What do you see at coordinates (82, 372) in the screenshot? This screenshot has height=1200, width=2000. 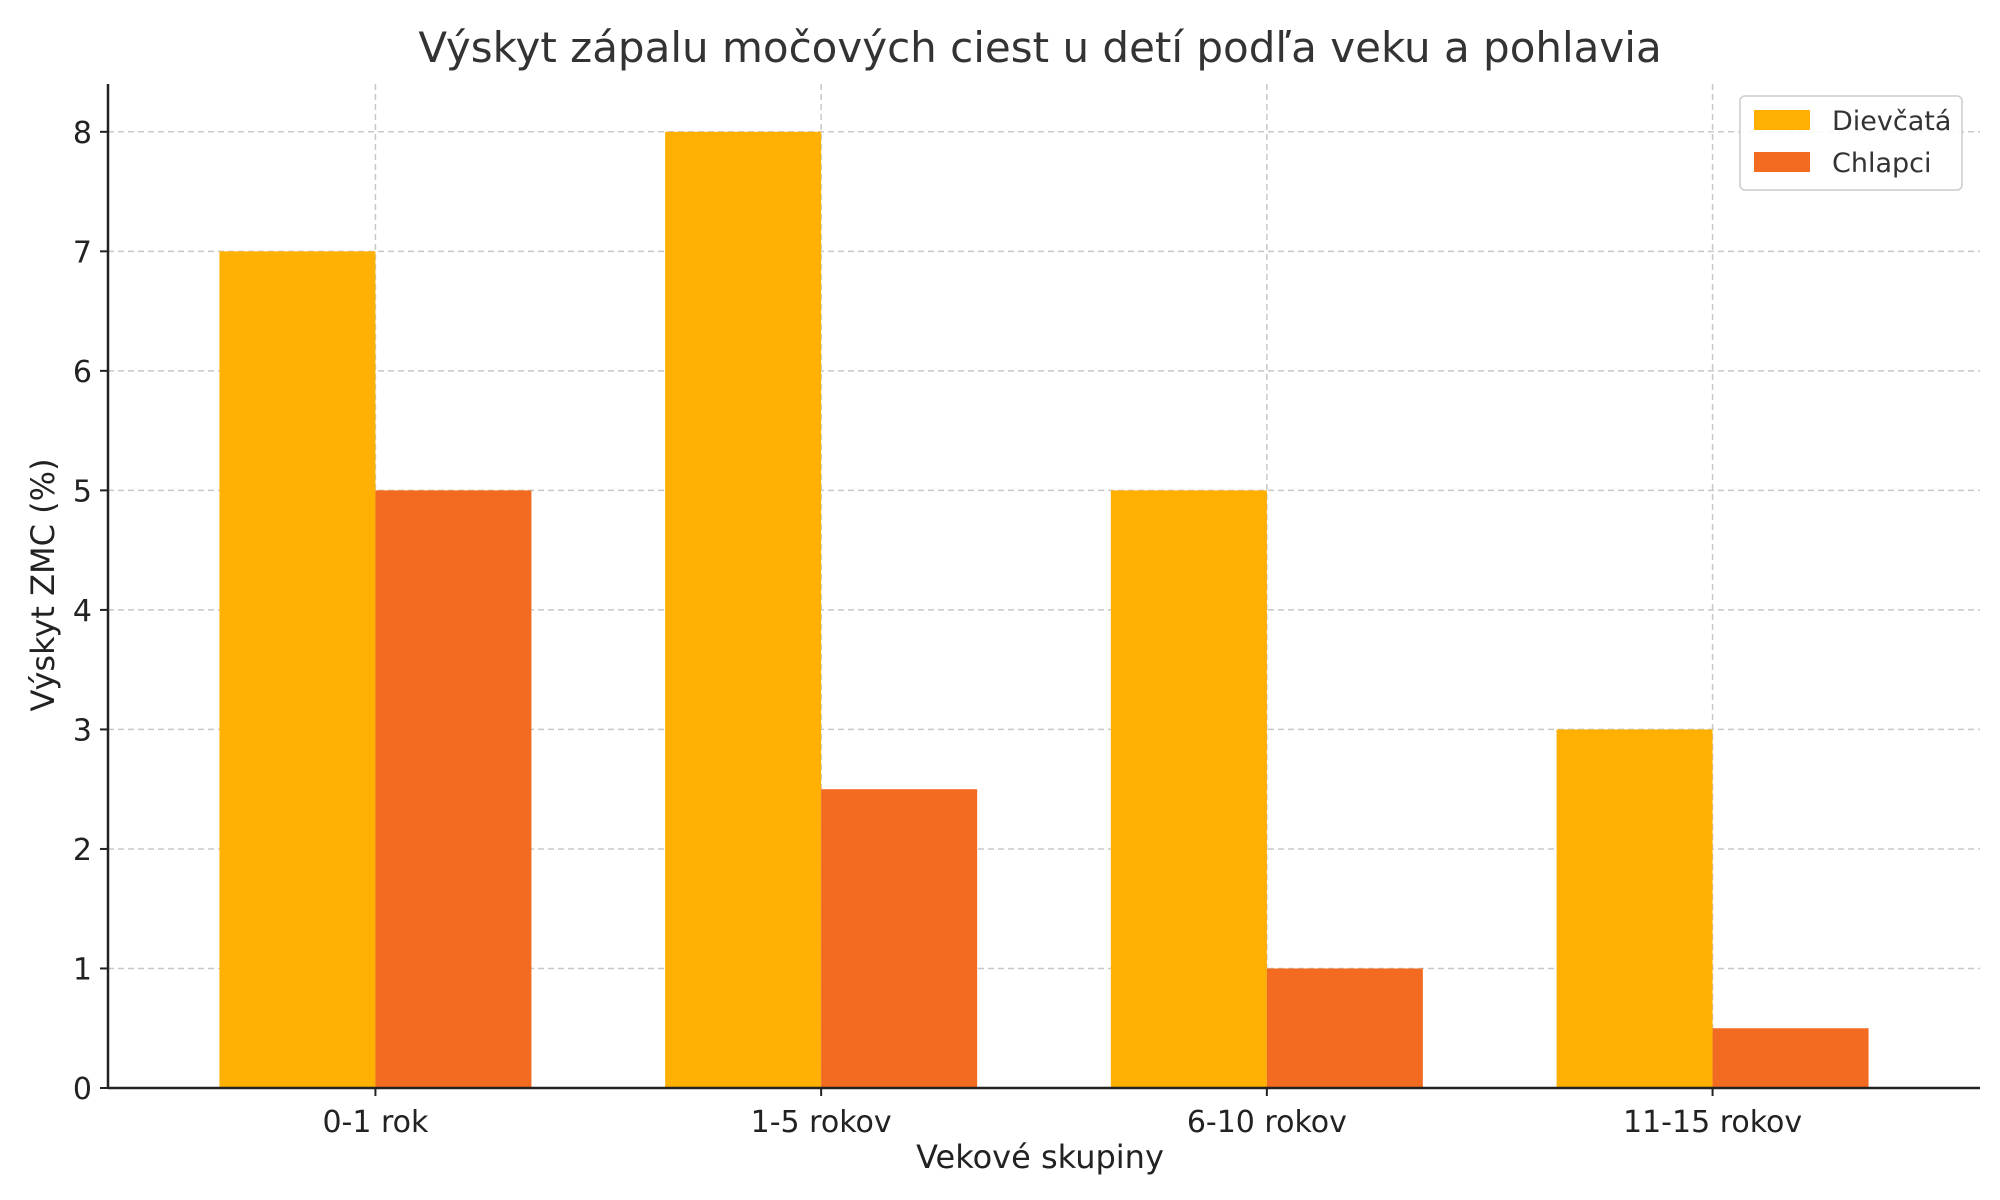 I see `y-tick-label: 6` at bounding box center [82, 372].